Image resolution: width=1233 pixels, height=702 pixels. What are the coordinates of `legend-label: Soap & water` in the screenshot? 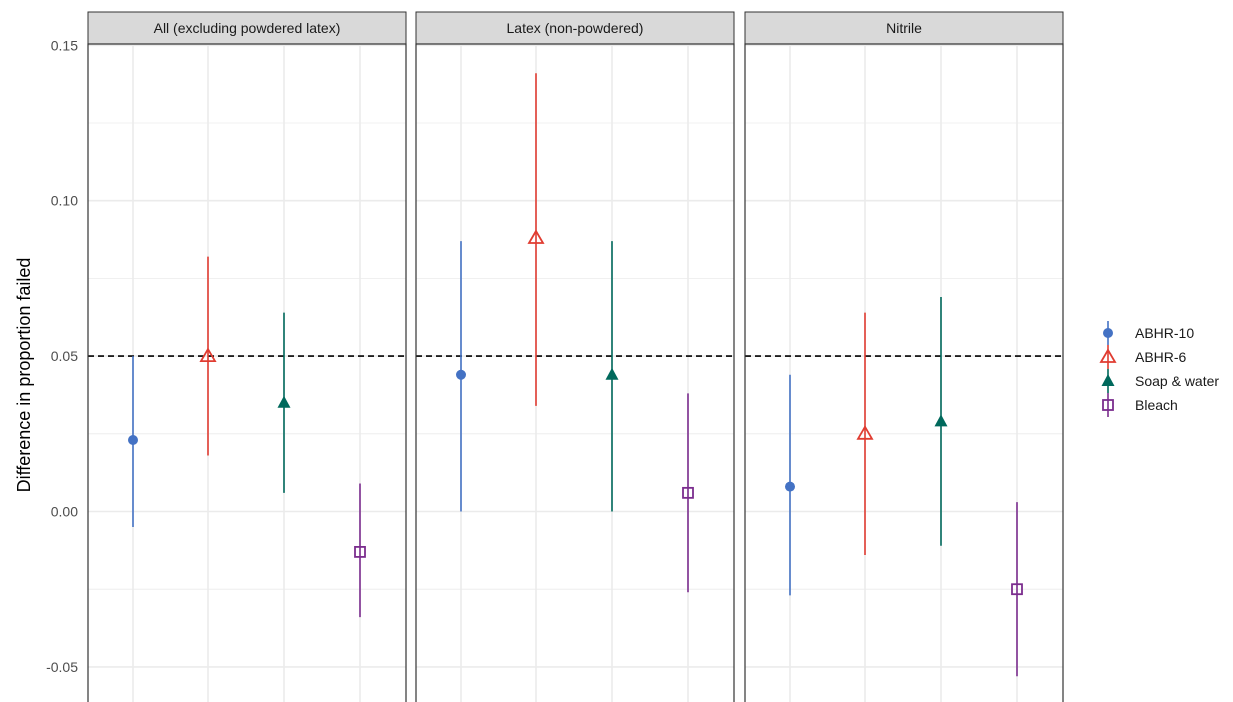 It's located at (1177, 381).